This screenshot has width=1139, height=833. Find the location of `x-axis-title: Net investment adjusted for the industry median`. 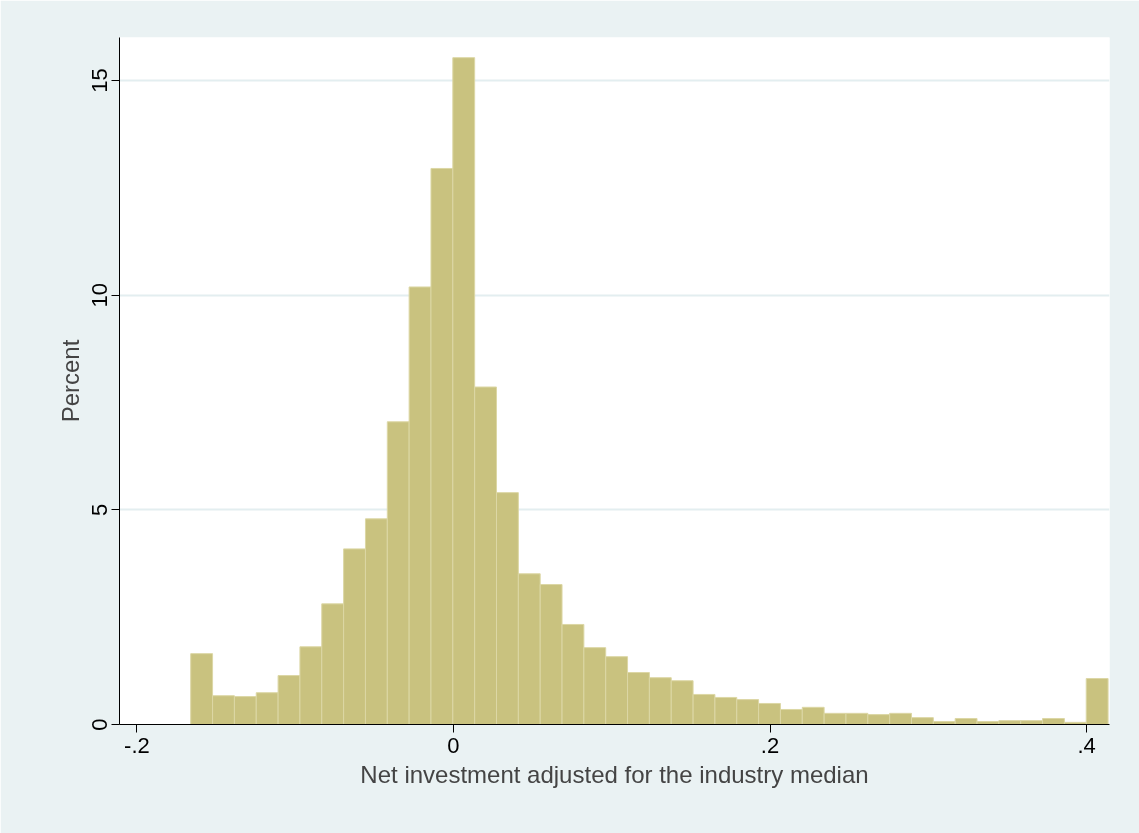

x-axis-title: Net investment adjusted for the industry median is located at coordinates (614, 774).